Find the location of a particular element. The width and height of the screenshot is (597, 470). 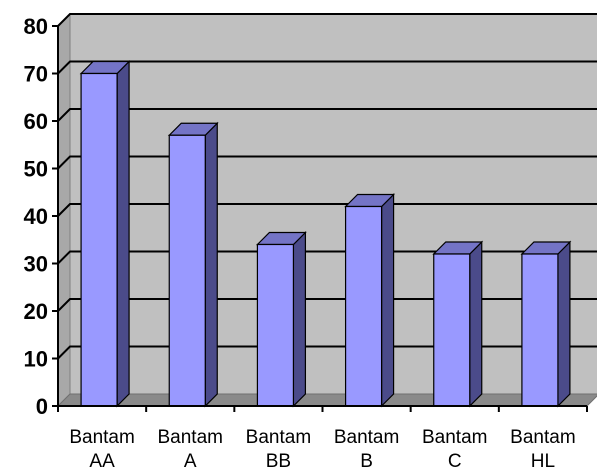

x-tick-label-line: AA is located at coordinates (102, 460).